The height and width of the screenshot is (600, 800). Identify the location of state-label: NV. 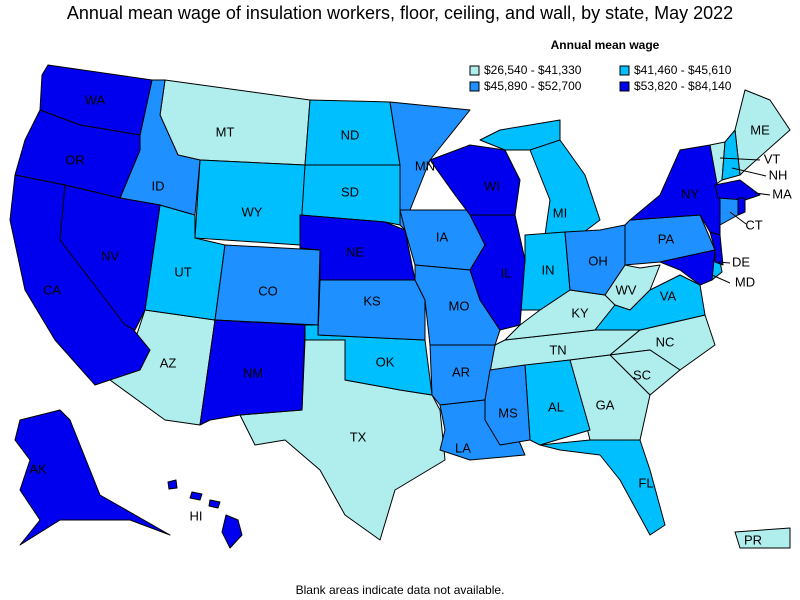
(110, 255).